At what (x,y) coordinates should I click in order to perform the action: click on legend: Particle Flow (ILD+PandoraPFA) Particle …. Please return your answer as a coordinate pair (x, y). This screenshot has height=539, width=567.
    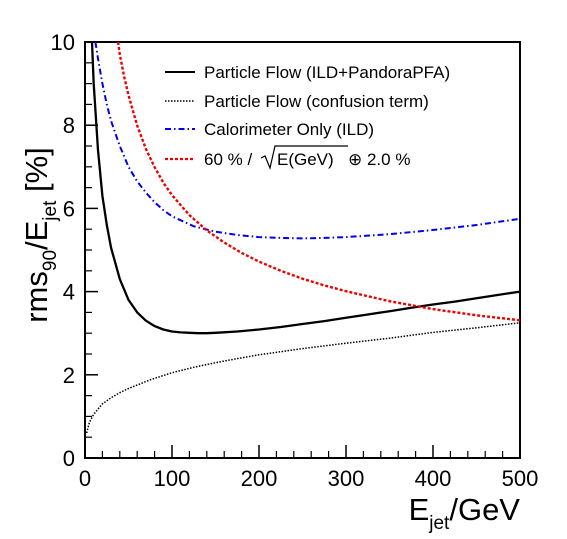
    Looking at the image, I should click on (307, 116).